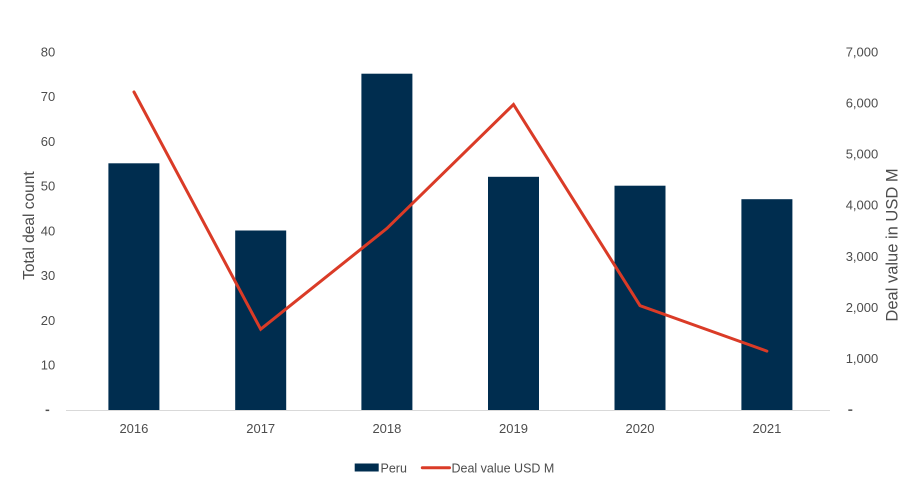 Image resolution: width=900 pixels, height=493 pixels. I want to click on svg-text: 3,000, so click(862, 256).